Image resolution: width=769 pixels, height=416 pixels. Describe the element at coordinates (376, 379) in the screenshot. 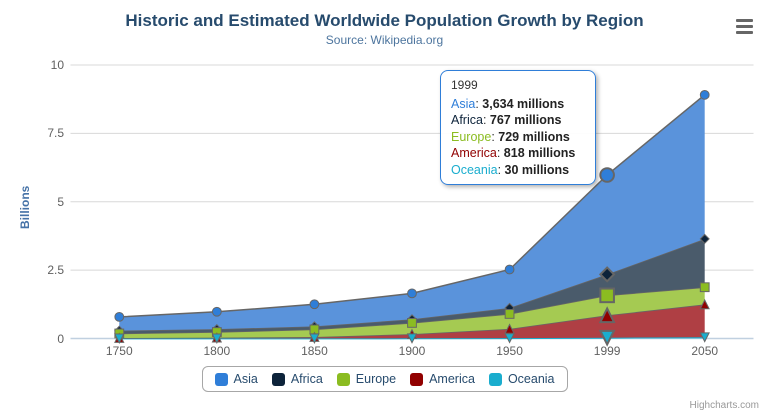

I see `legend-label: Europe` at that location.